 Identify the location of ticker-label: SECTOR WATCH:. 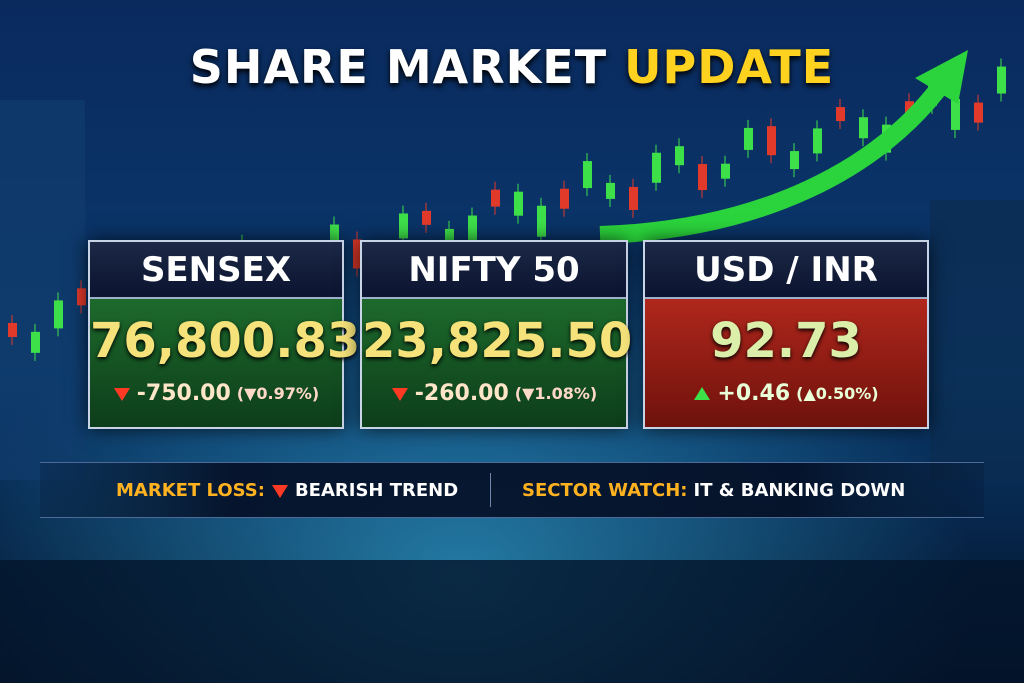
(605, 490).